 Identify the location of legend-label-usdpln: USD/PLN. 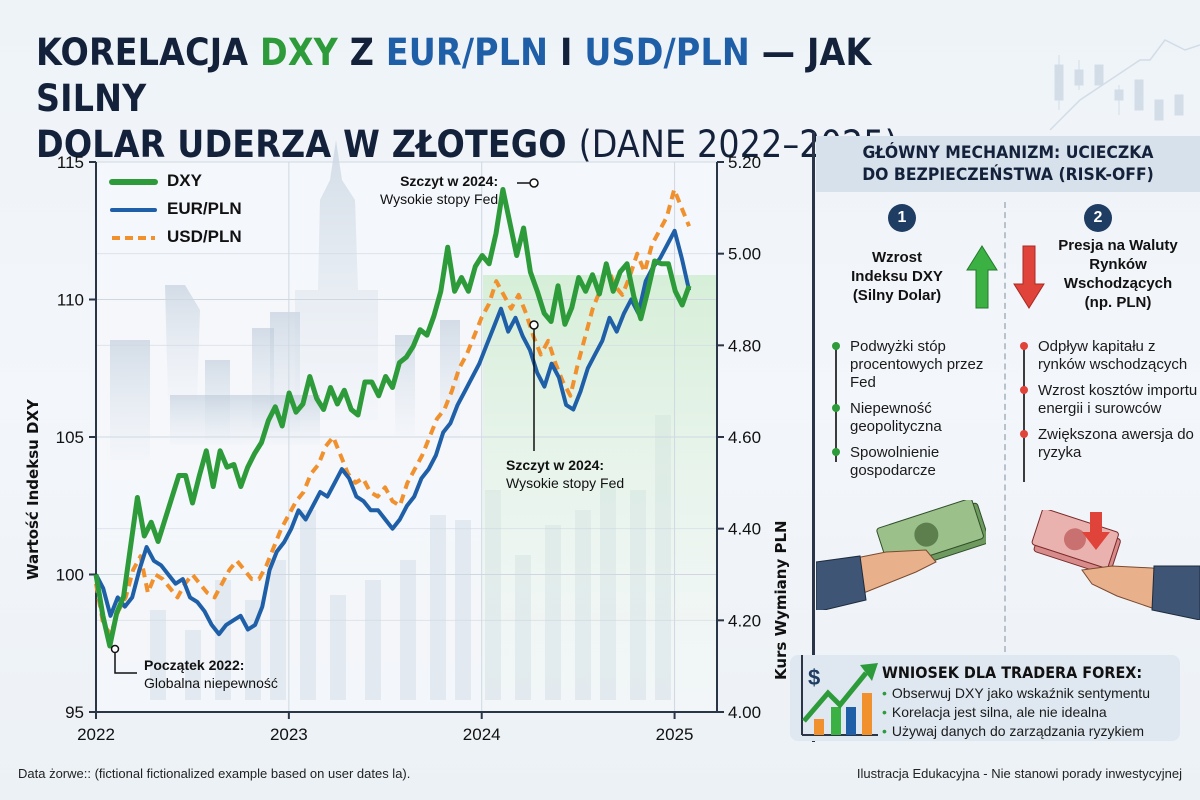
(204, 236).